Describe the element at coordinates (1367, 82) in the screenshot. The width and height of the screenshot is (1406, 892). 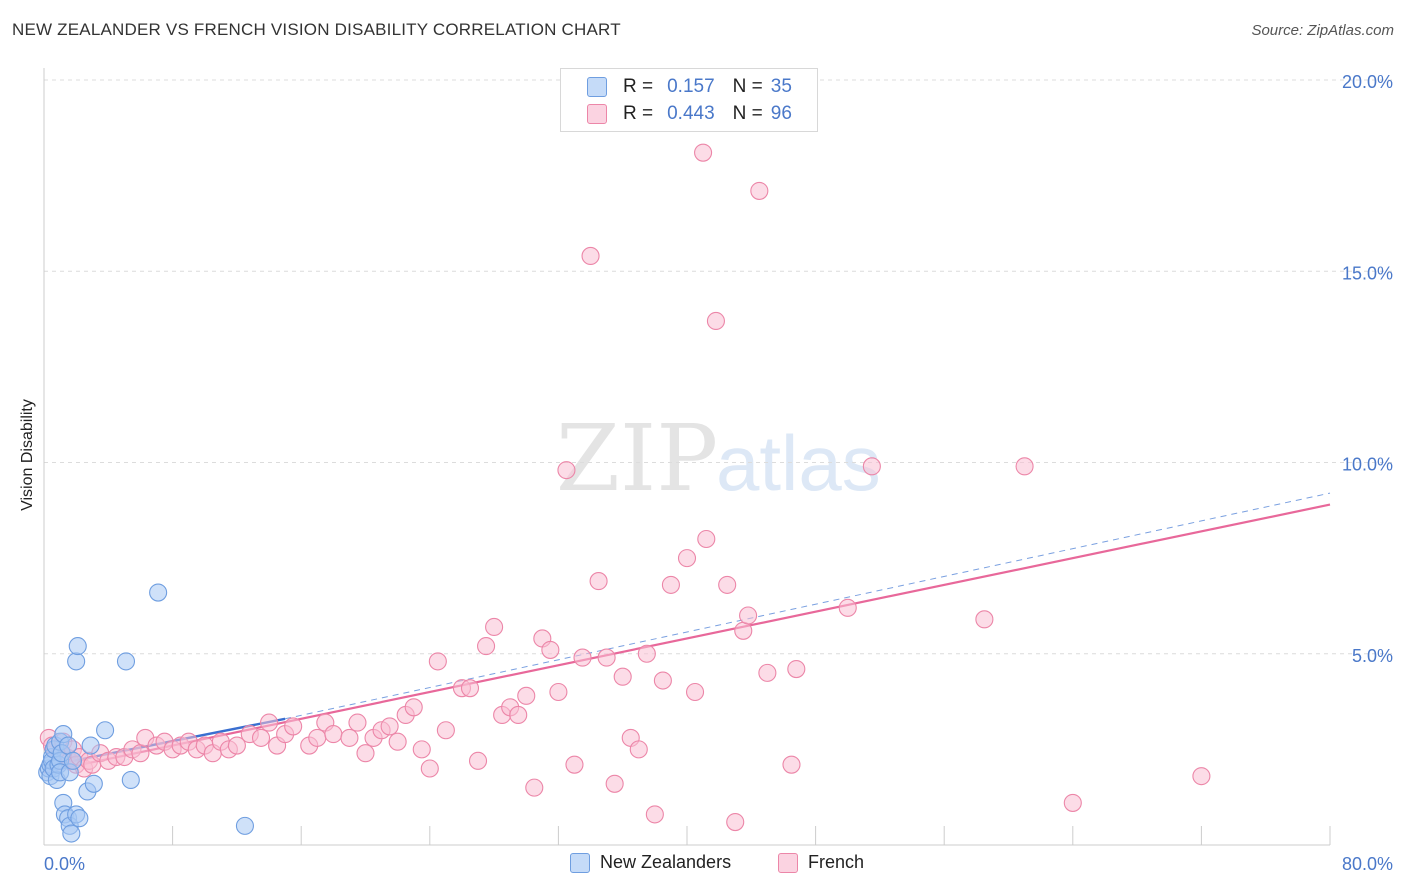
I see `y-tick-label: 20.0%` at that location.